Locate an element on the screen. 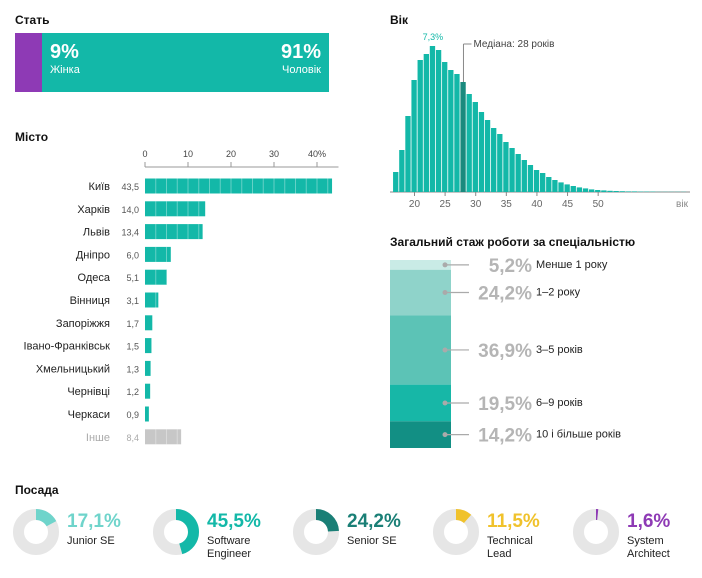 The width and height of the screenshot is (702, 578). position-pct-label: 45,5% is located at coordinates (234, 521).